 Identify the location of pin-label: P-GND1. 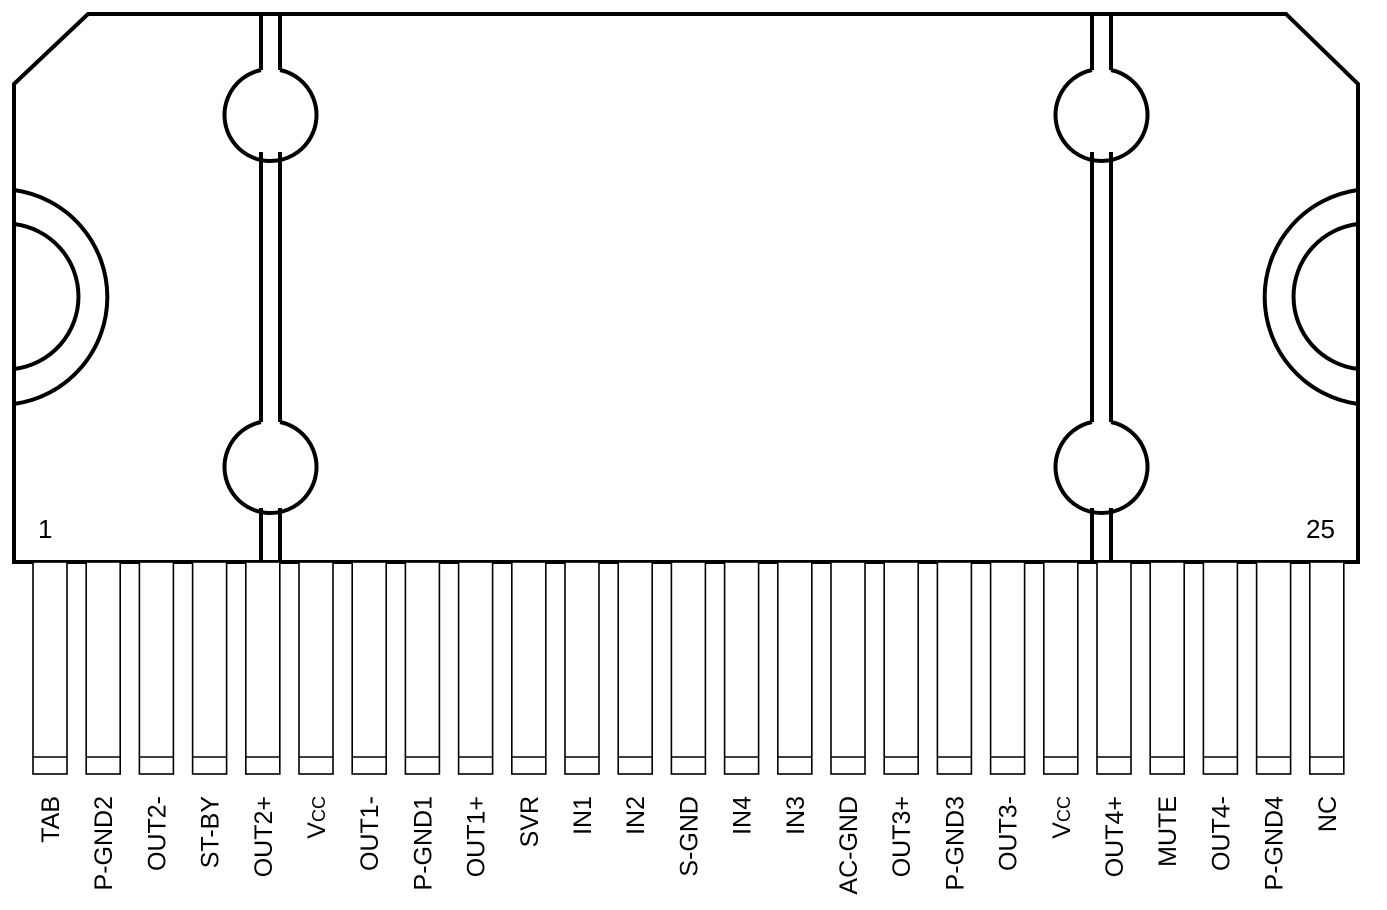
(423, 843).